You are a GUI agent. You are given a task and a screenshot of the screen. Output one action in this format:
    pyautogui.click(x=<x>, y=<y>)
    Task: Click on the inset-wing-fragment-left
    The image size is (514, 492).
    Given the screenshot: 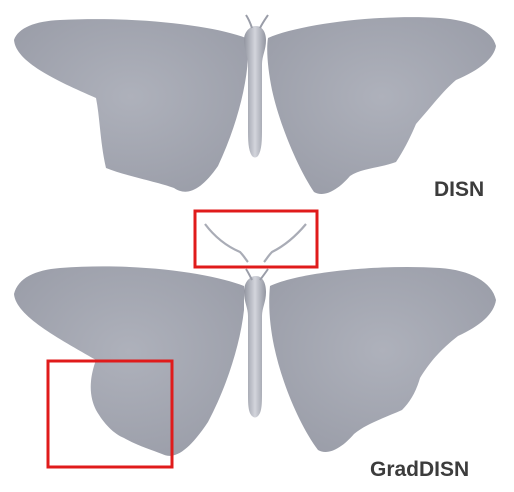 What is the action you would take?
    pyautogui.click(x=226, y=243)
    